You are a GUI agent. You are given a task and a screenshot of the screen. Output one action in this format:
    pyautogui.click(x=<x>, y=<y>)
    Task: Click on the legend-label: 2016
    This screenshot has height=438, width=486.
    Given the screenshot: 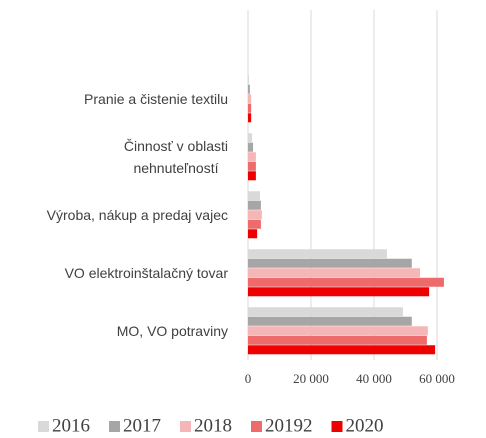 What is the action you would take?
    pyautogui.click(x=71, y=425)
    